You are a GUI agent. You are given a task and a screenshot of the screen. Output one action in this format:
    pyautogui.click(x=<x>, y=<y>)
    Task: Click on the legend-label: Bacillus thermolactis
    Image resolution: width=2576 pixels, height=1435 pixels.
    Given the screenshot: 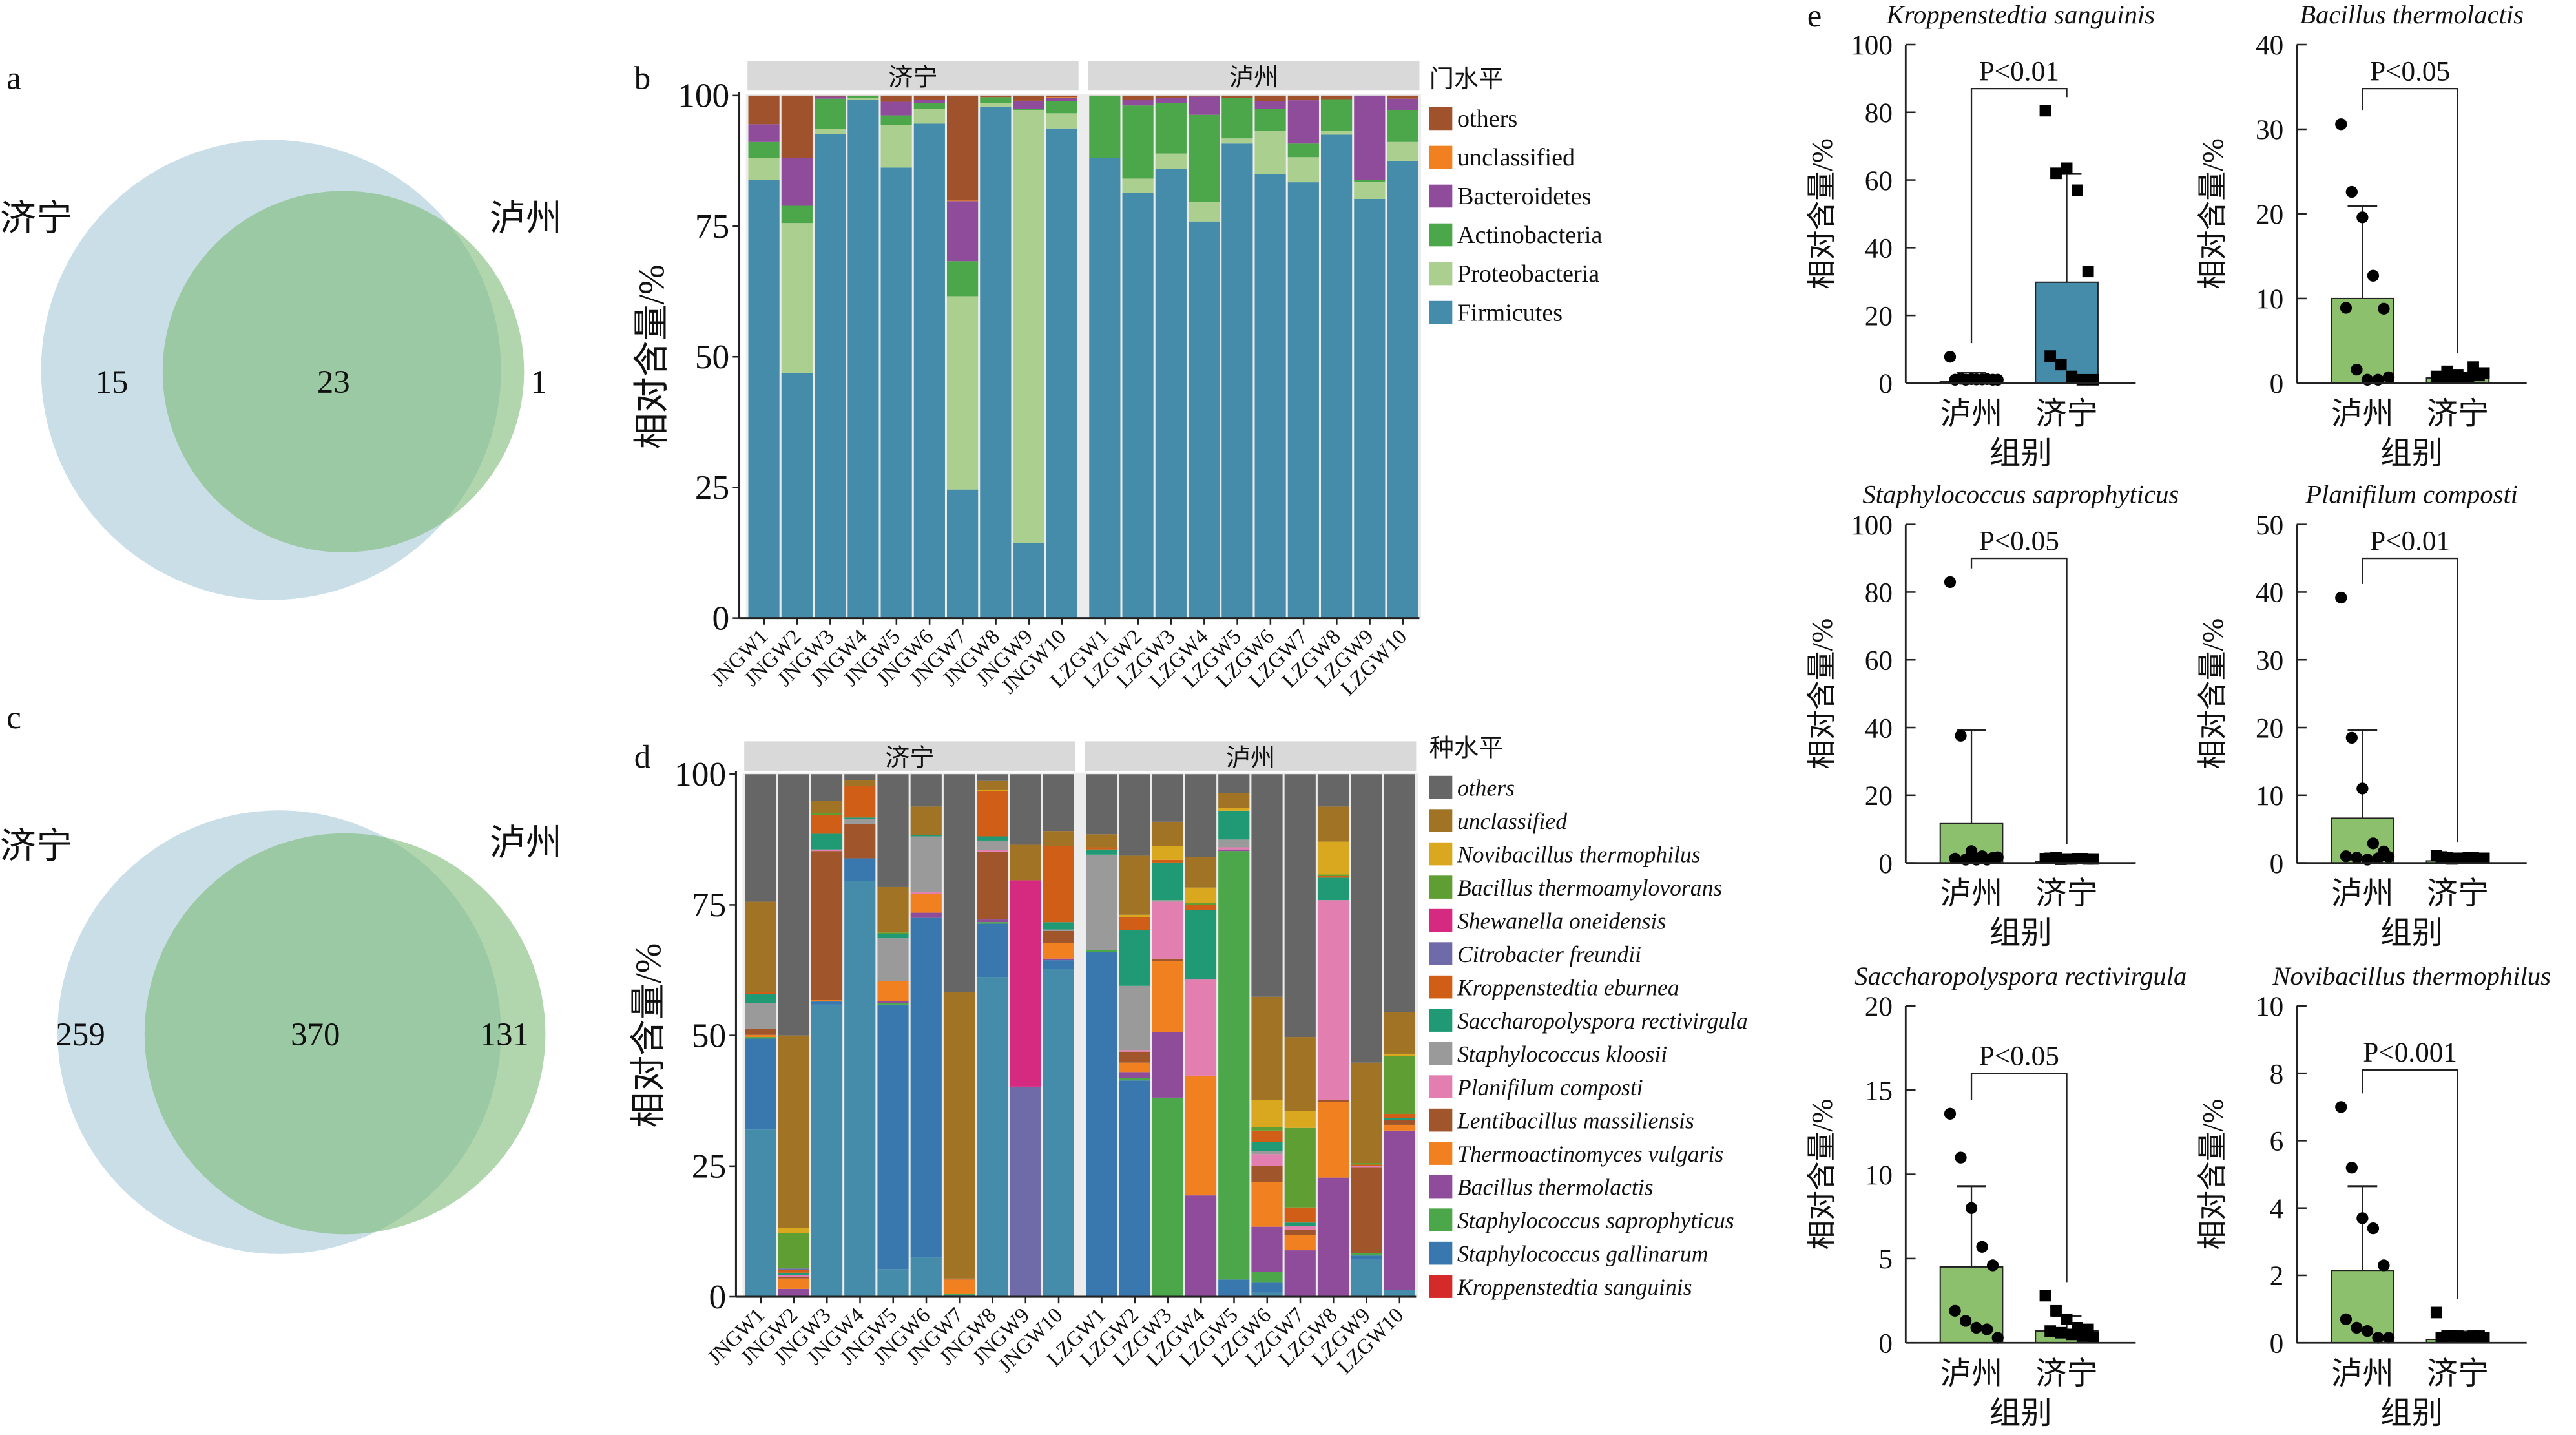 What is the action you would take?
    pyautogui.click(x=1555, y=1187)
    